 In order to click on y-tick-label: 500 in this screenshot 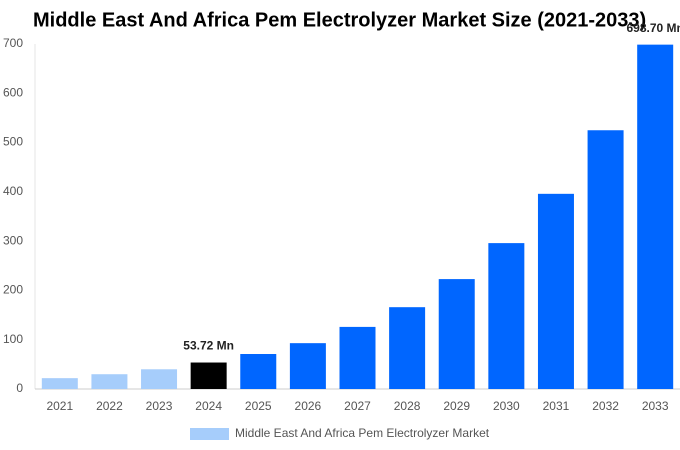, I will do `click(13, 142)`.